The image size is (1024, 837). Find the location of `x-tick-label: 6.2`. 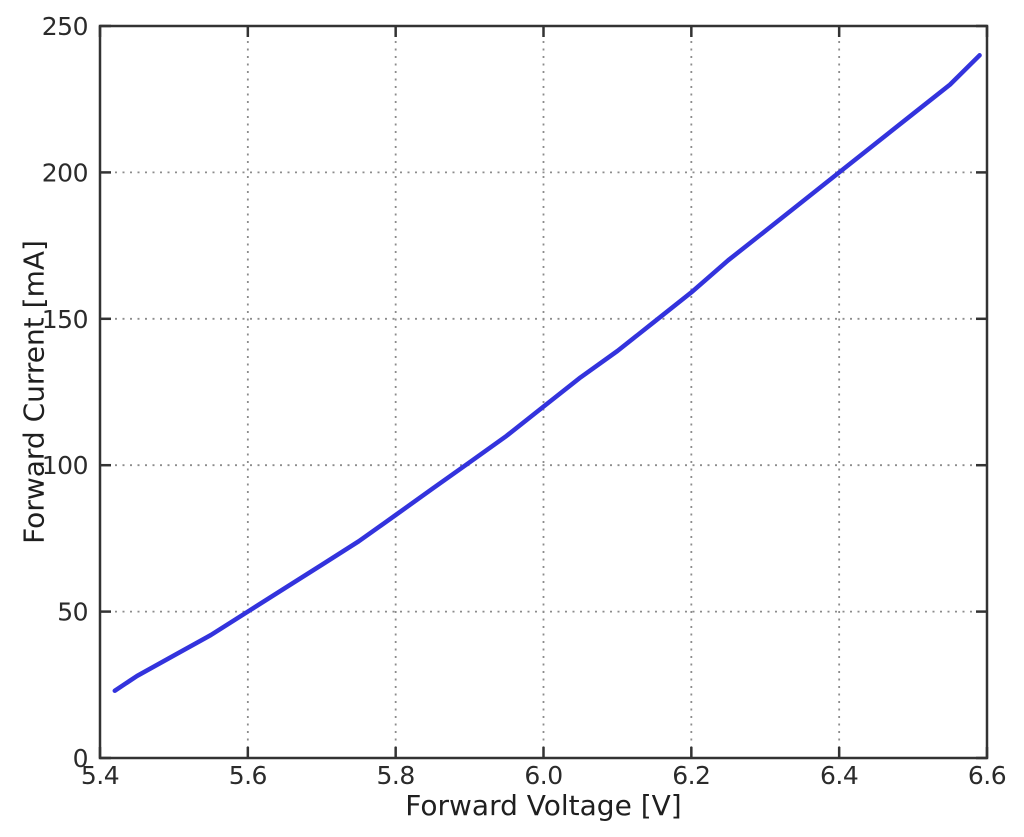

x-tick-label: 6.2 is located at coordinates (691, 775).